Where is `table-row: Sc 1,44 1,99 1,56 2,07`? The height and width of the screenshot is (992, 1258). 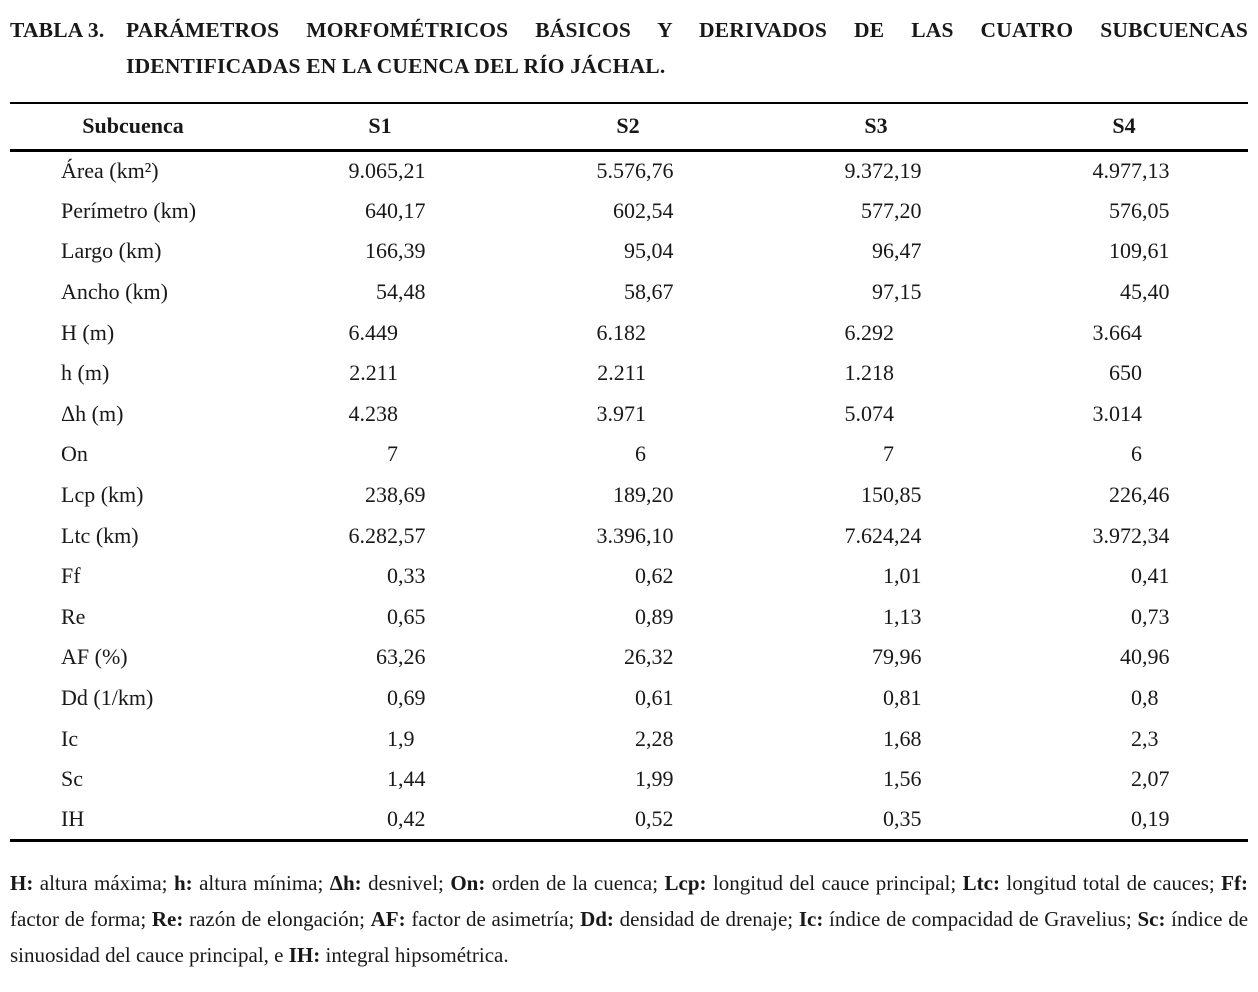 table-row: Sc 1,44 1,99 1,56 2,07 is located at coordinates (629, 779).